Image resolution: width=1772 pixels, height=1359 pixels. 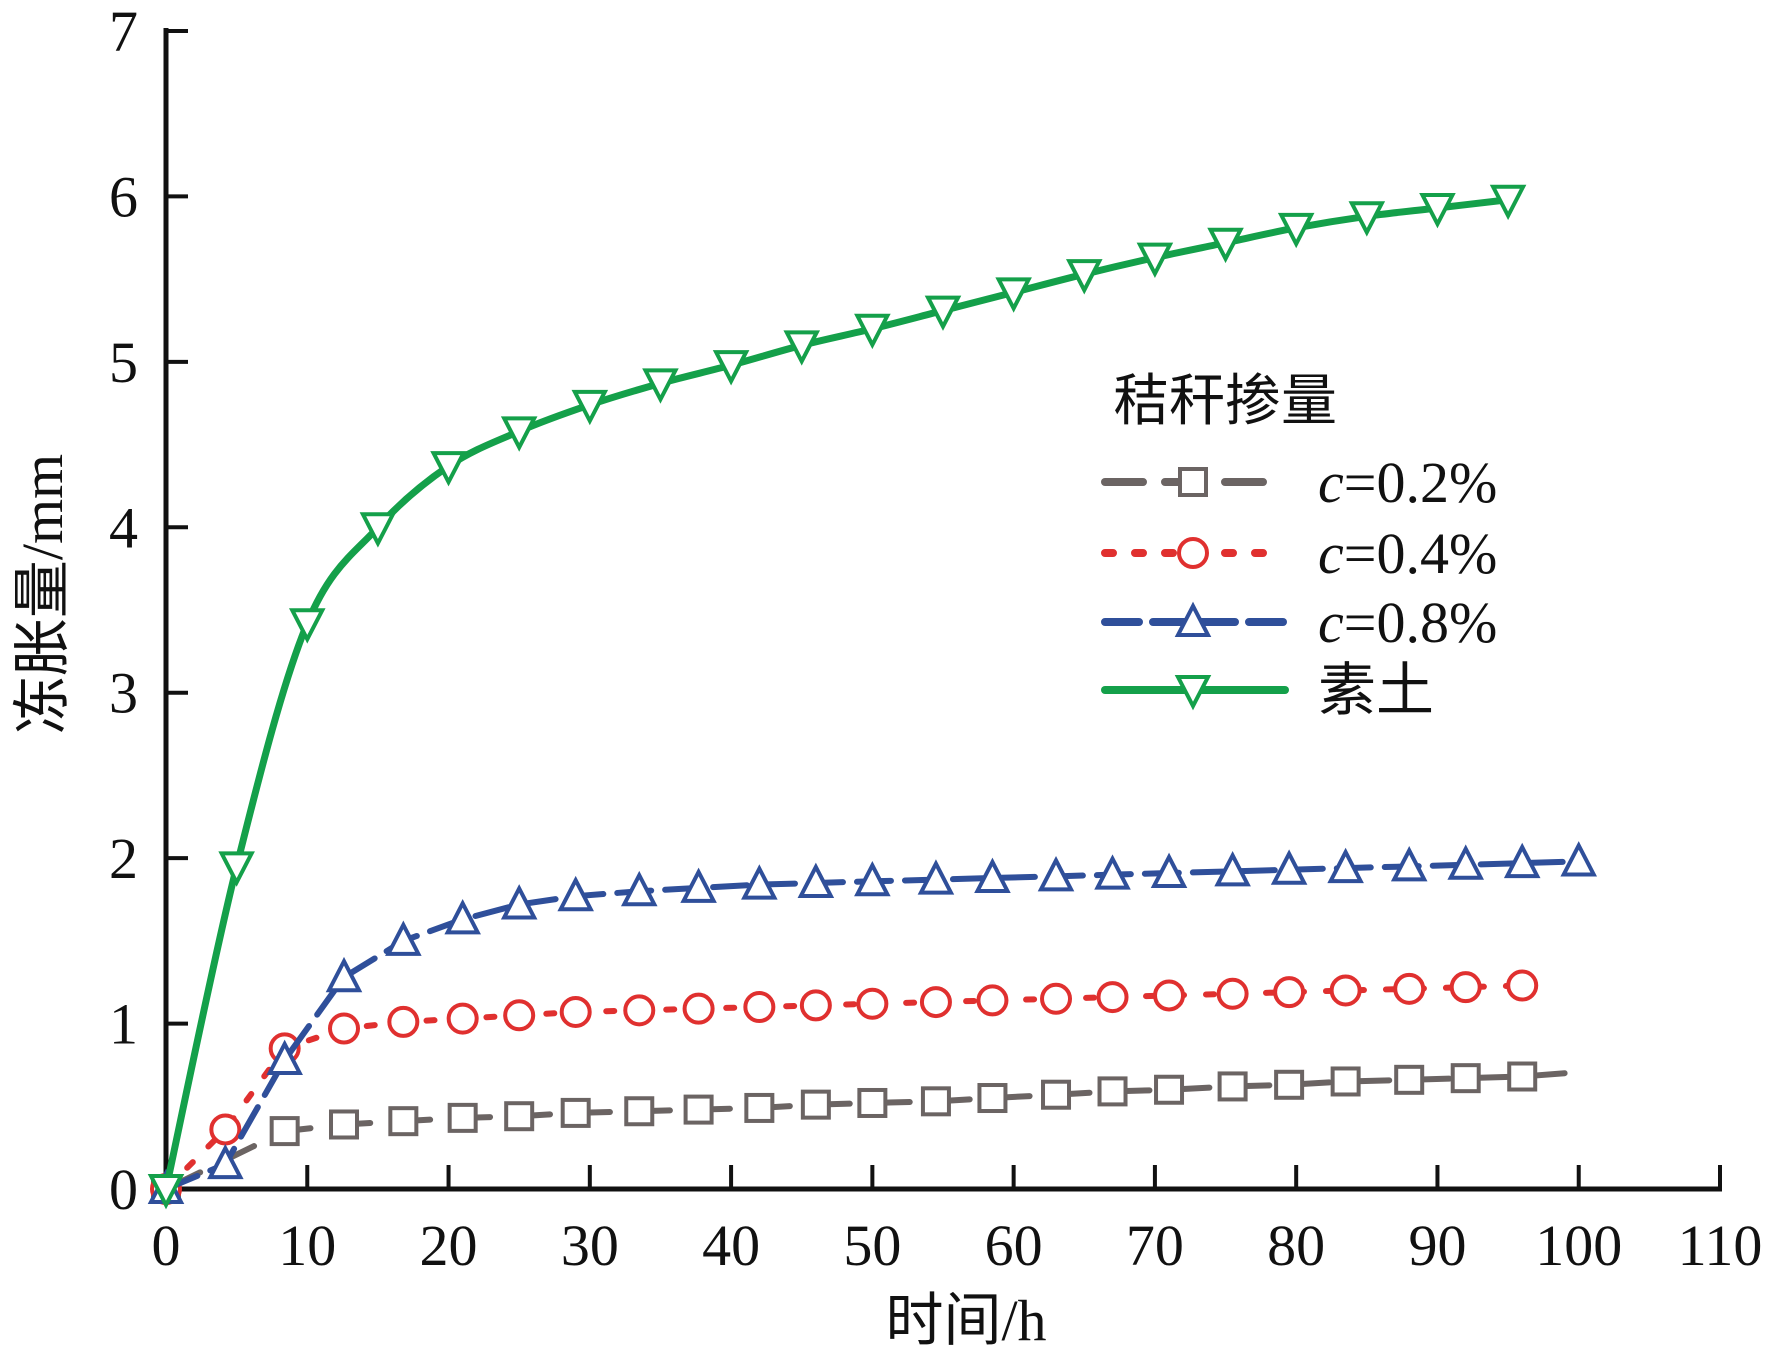 What do you see at coordinates (731, 1245) in the screenshot?
I see `x-tick-label: 40` at bounding box center [731, 1245].